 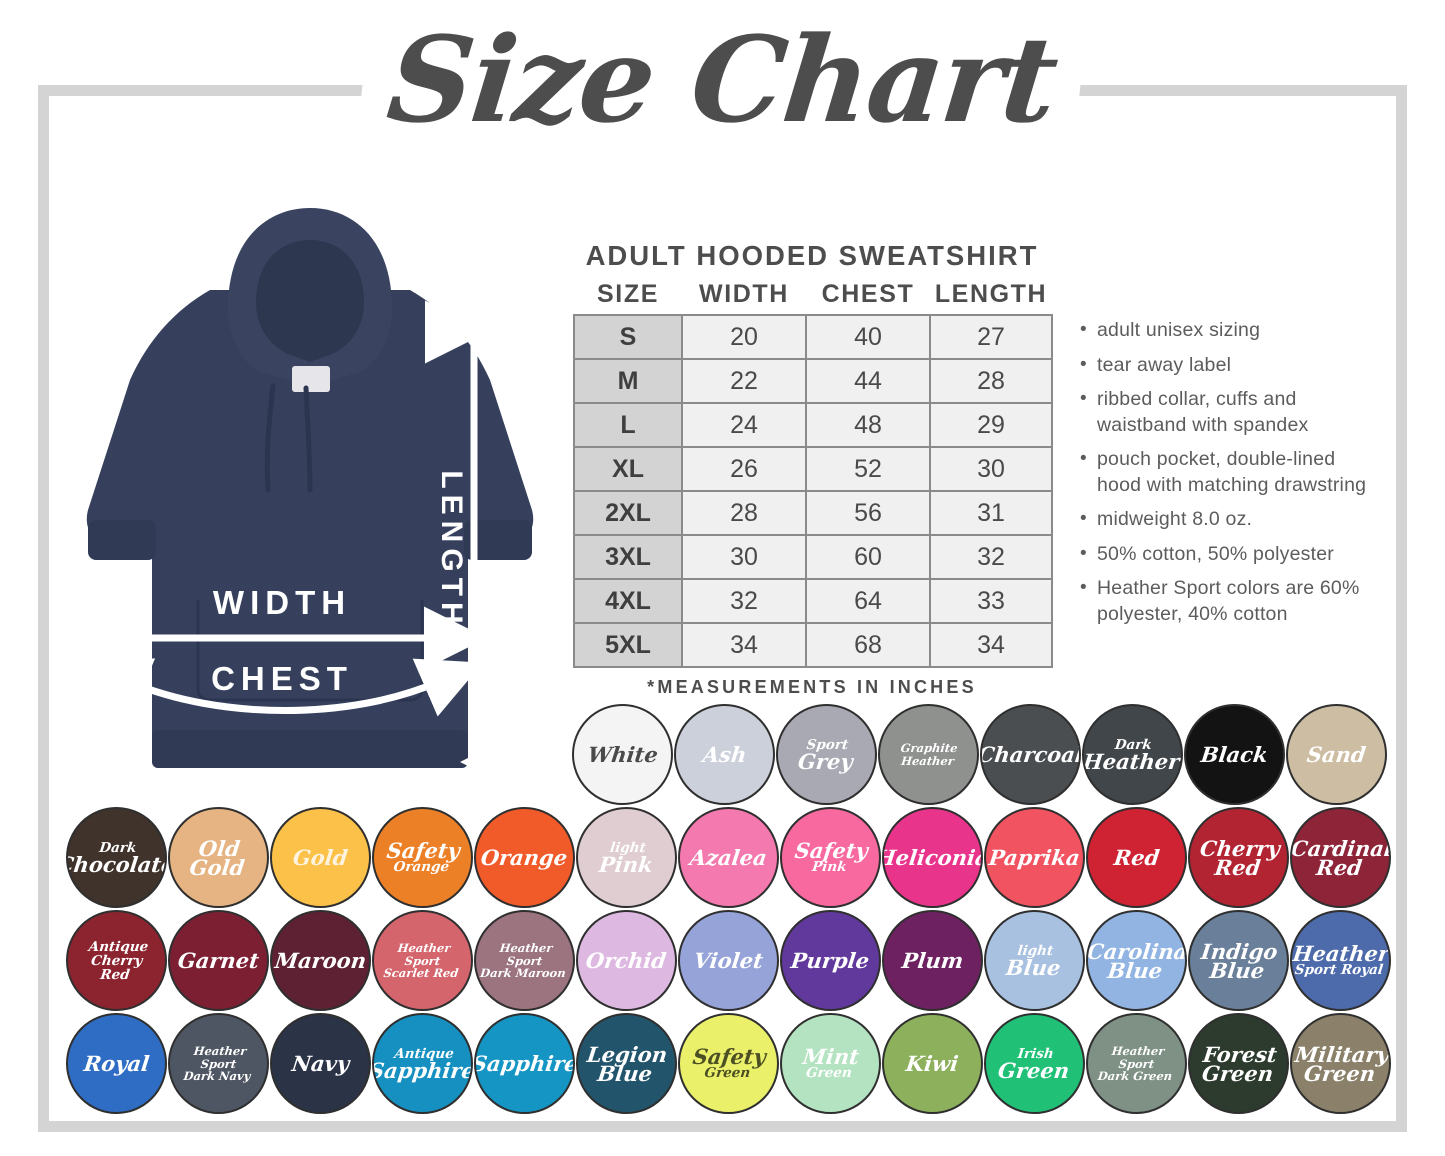 What do you see at coordinates (744, 513) in the screenshot?
I see `cell-width: 28` at bounding box center [744, 513].